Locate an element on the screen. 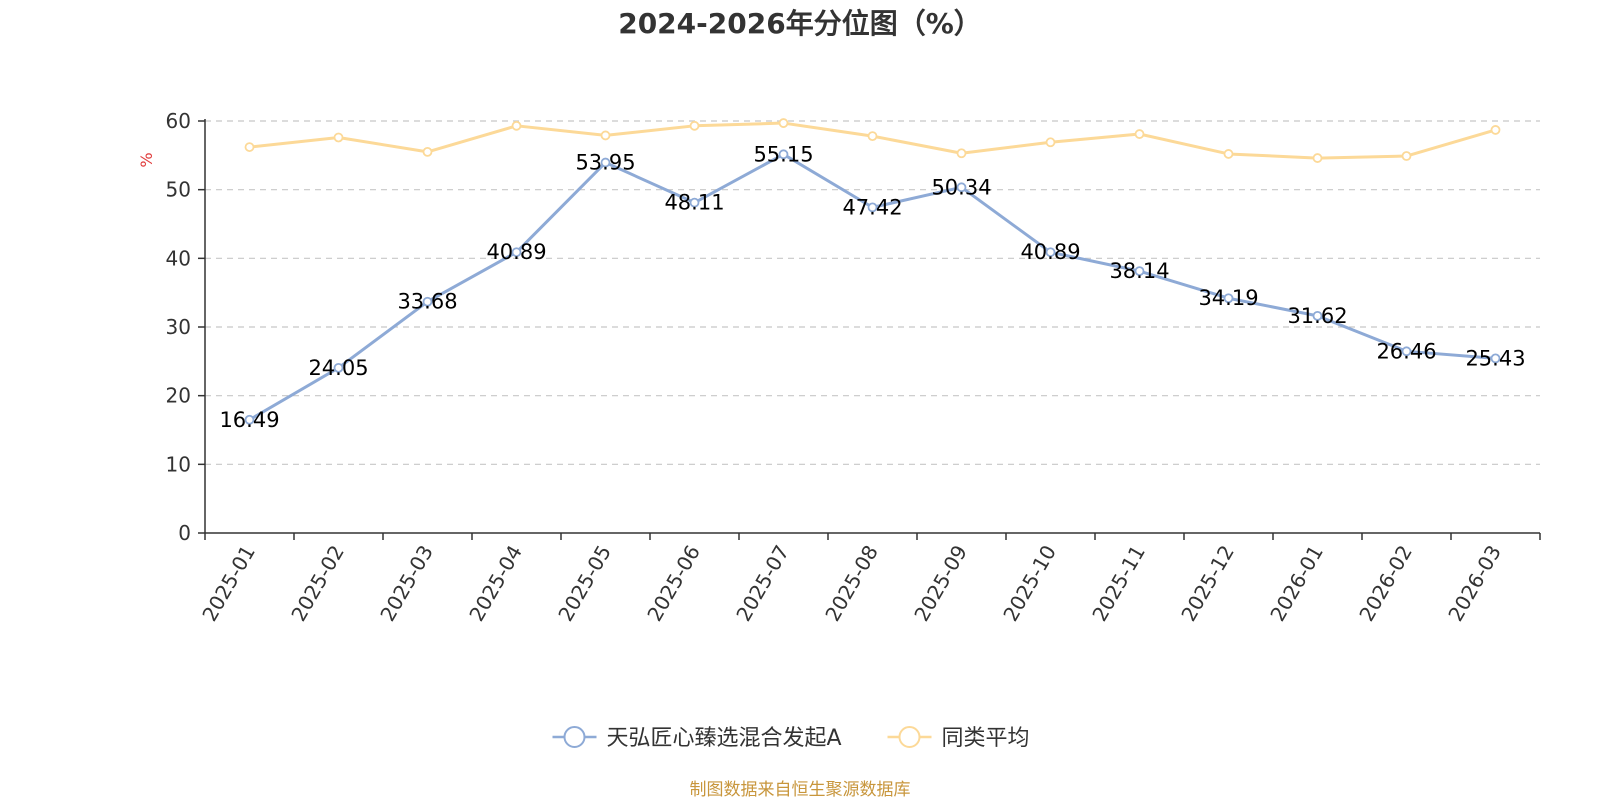  data-label: 33.68 is located at coordinates (427, 302).